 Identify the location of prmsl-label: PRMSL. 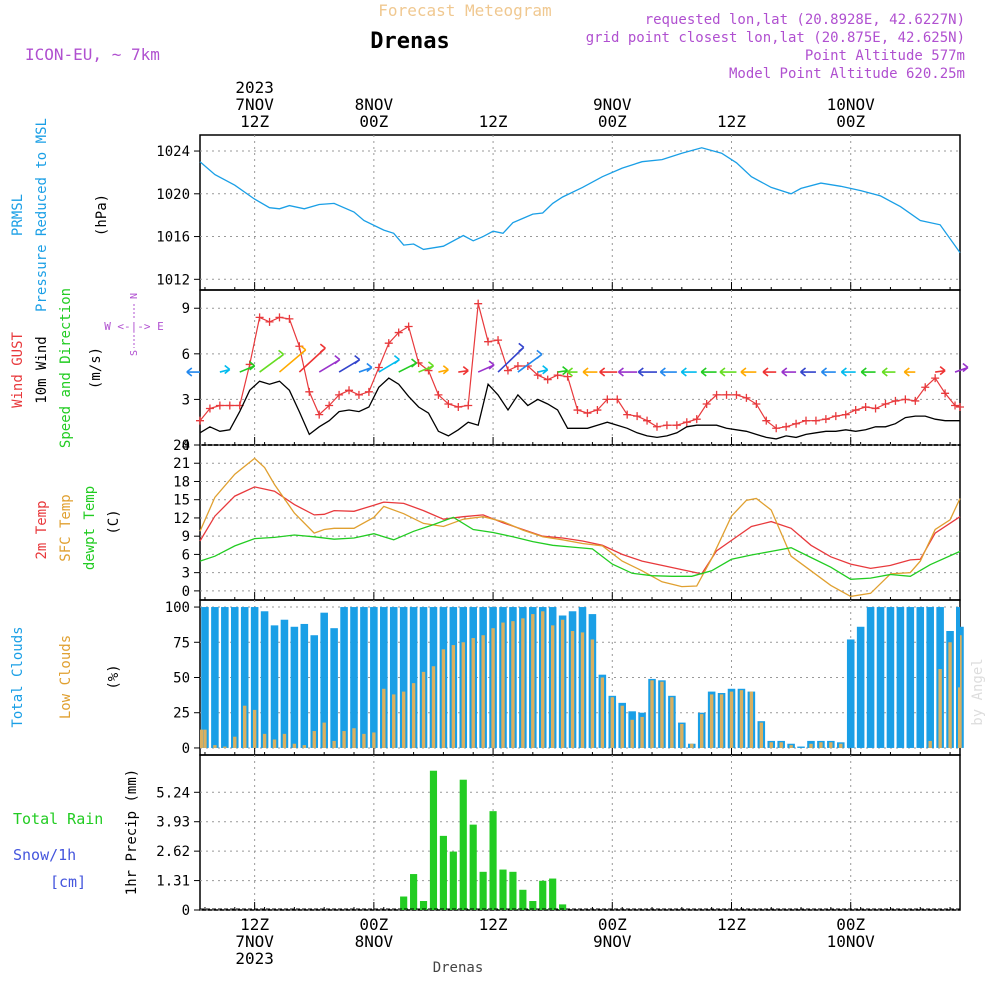
(18, 215).